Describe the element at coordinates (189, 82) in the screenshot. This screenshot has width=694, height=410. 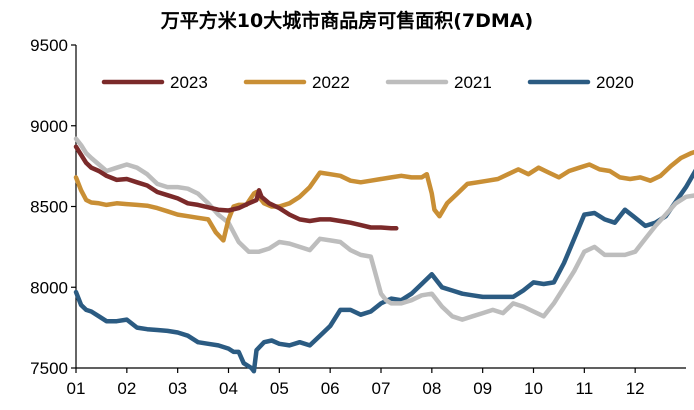
I see `legend-label-2023: 2023` at that location.